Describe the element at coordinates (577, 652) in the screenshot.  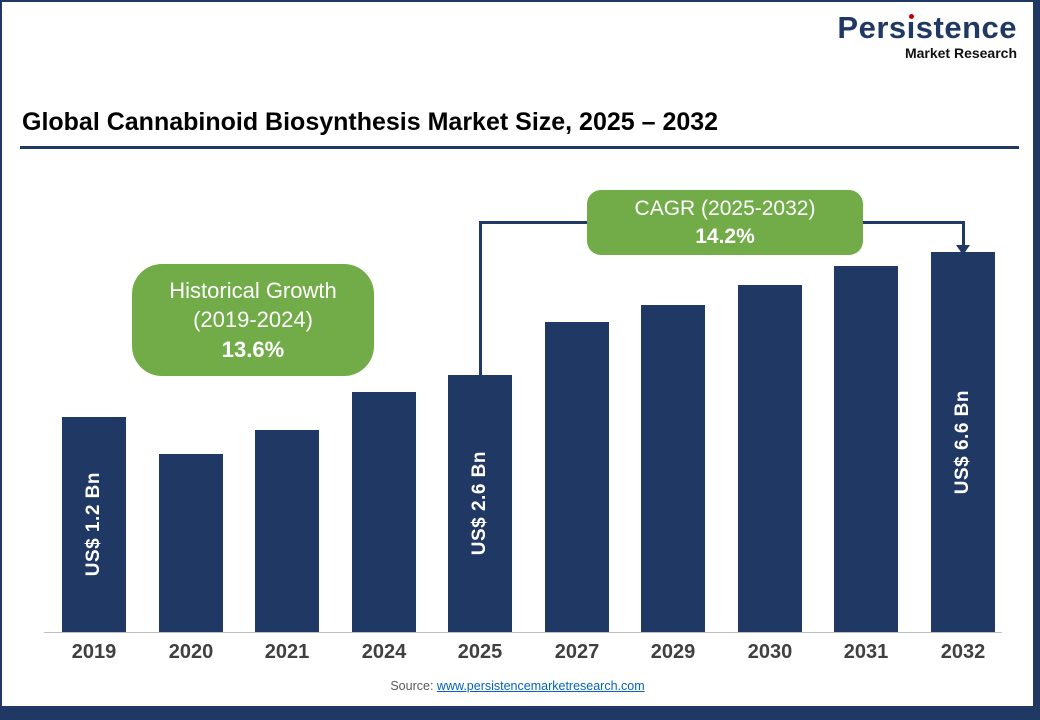
I see `year-label: 2027` at that location.